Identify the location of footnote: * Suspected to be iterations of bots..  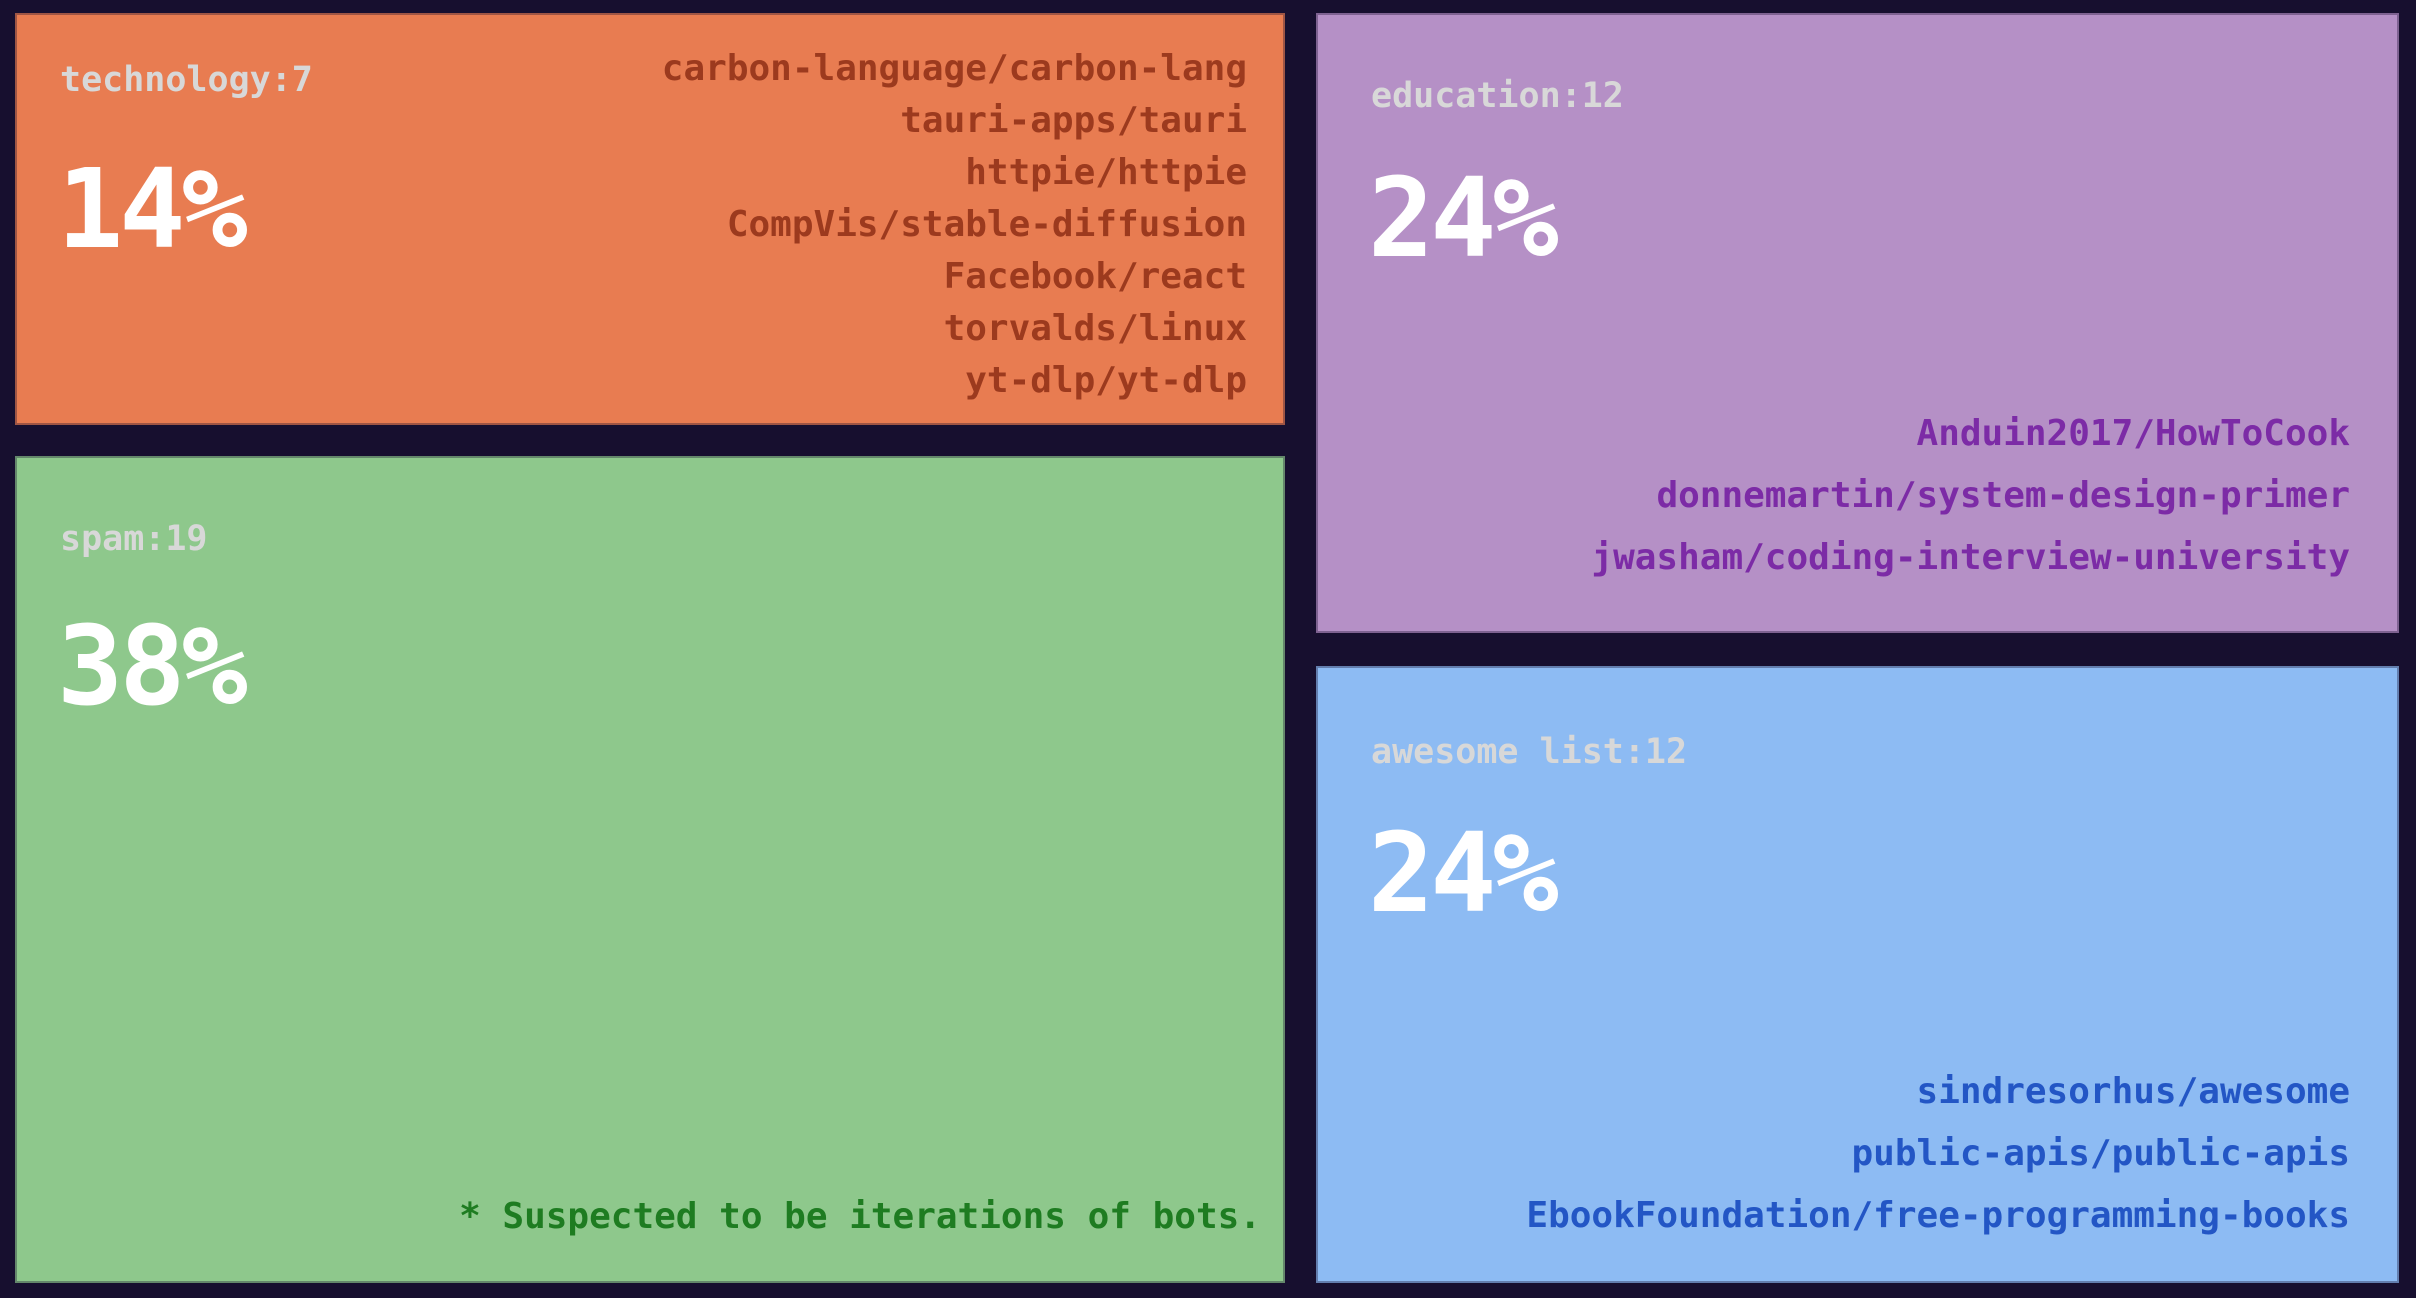
(860, 1216).